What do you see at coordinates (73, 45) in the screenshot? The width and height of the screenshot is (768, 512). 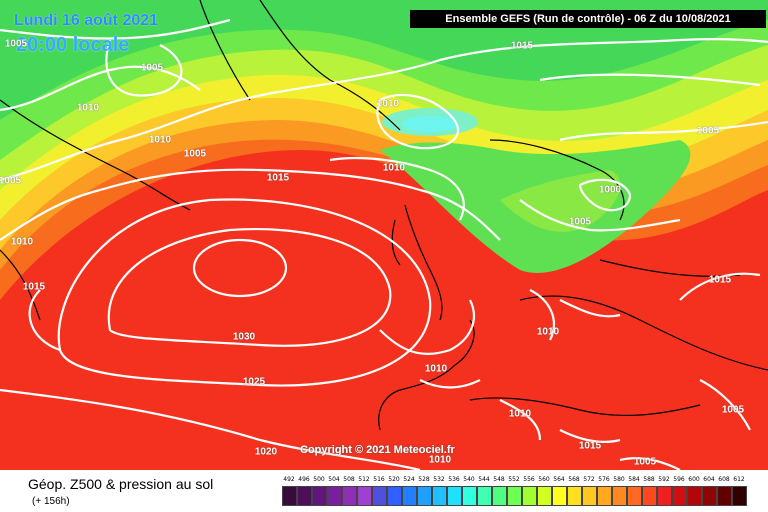 I see `forecast-local-time: 20:00 locale` at bounding box center [73, 45].